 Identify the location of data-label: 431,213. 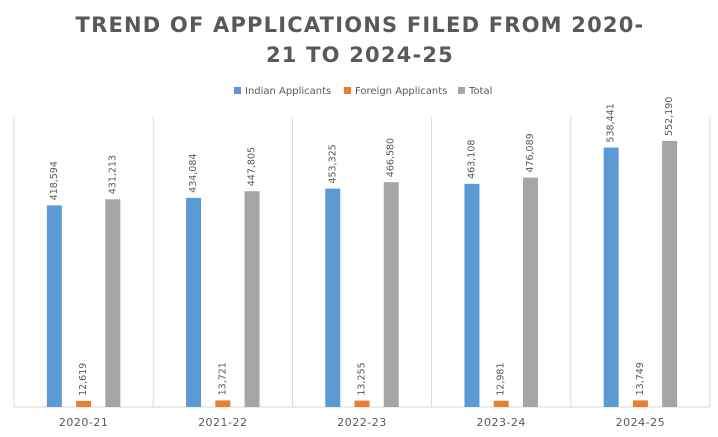
(112, 174).